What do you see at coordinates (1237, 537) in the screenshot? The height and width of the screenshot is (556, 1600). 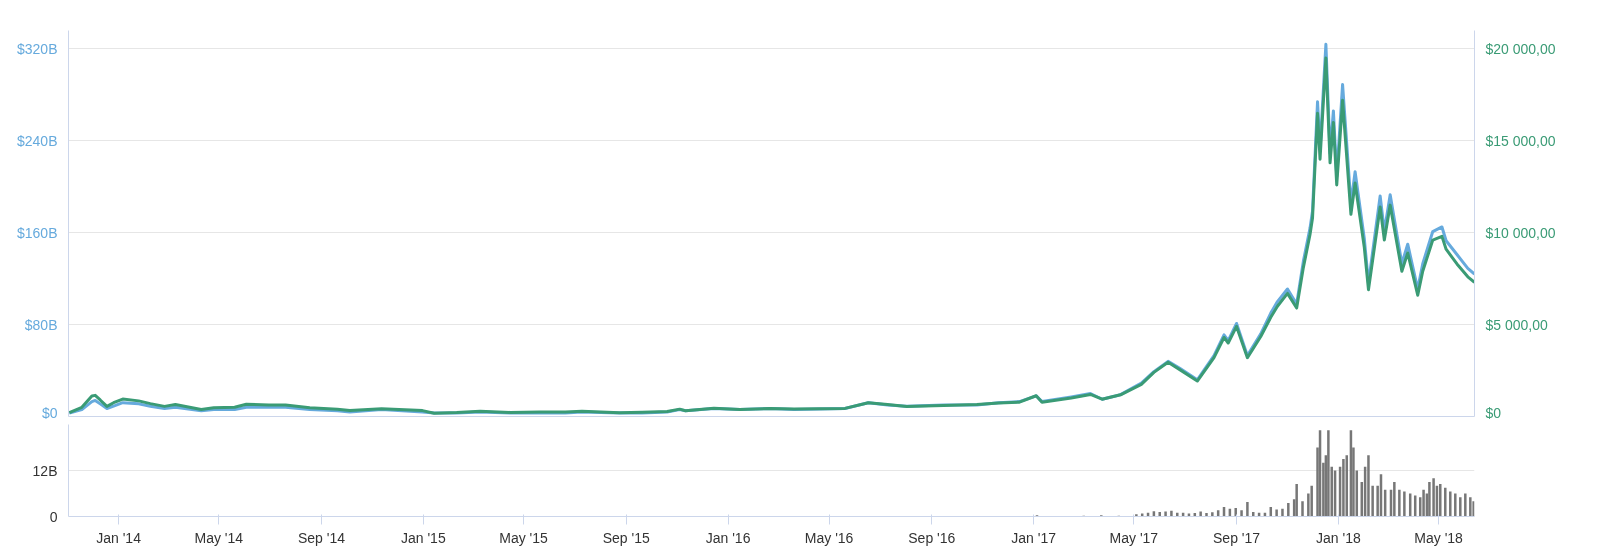 I see `x-tick-label: Sep '17` at bounding box center [1237, 537].